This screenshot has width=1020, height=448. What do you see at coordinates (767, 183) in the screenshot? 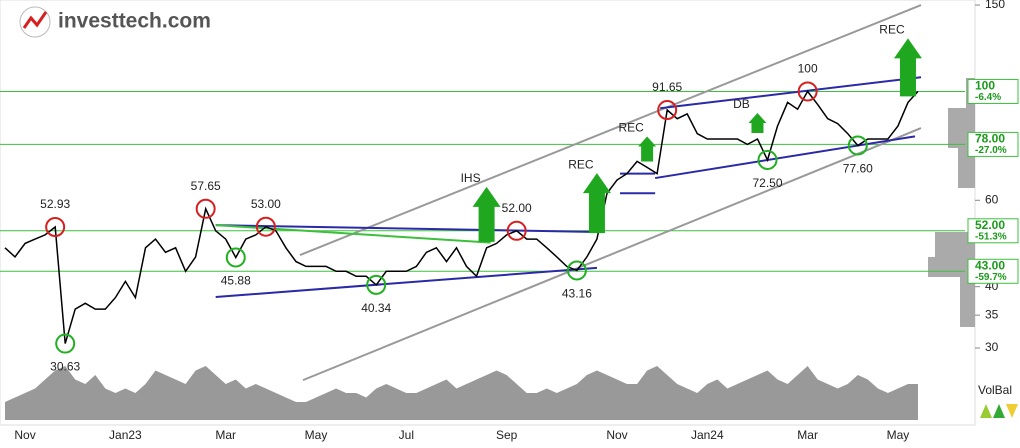
I see `extreme-label: 72.50` at bounding box center [767, 183].